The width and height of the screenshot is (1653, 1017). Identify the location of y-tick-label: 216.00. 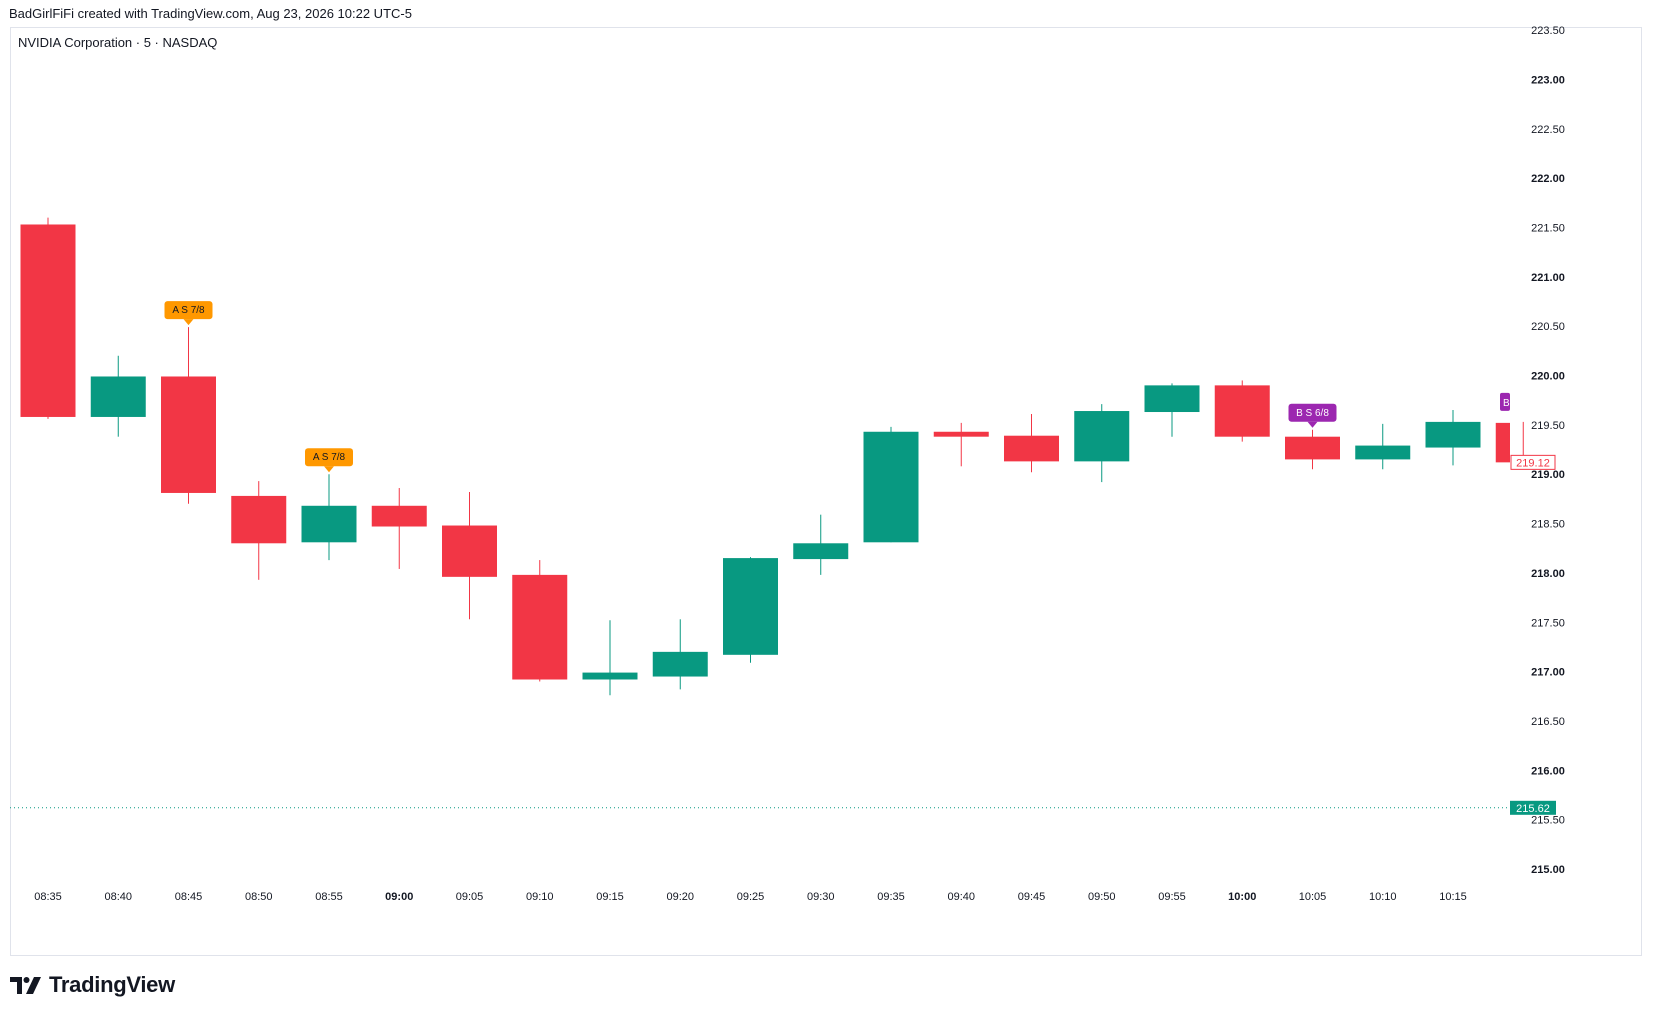
(1548, 771).